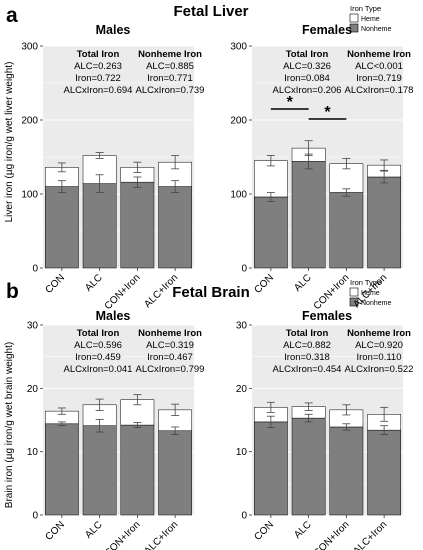  Describe the element at coordinates (98, 357) in the screenshot. I see `stats-line: Iron=0.459` at that location.